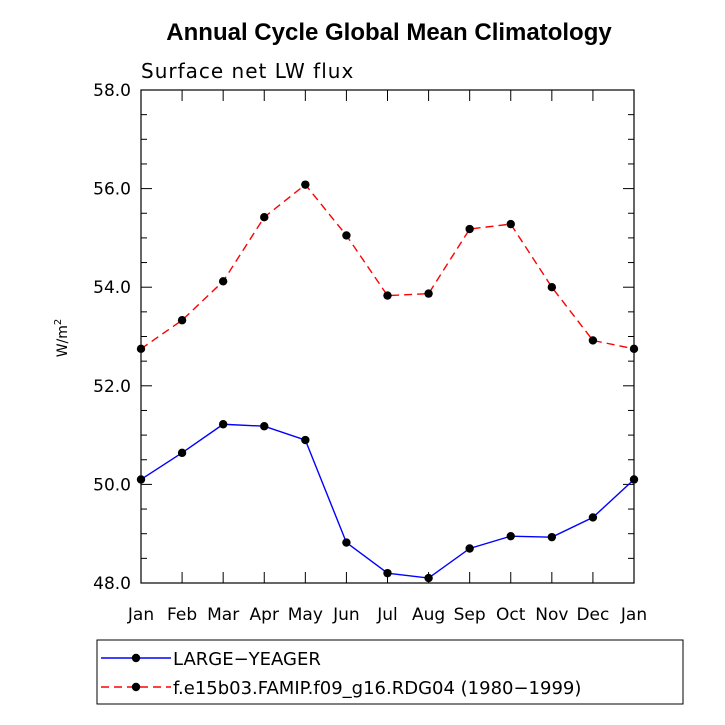  What do you see at coordinates (63, 341) in the screenshot?
I see `y-axis-label-unit: W/m` at bounding box center [63, 341].